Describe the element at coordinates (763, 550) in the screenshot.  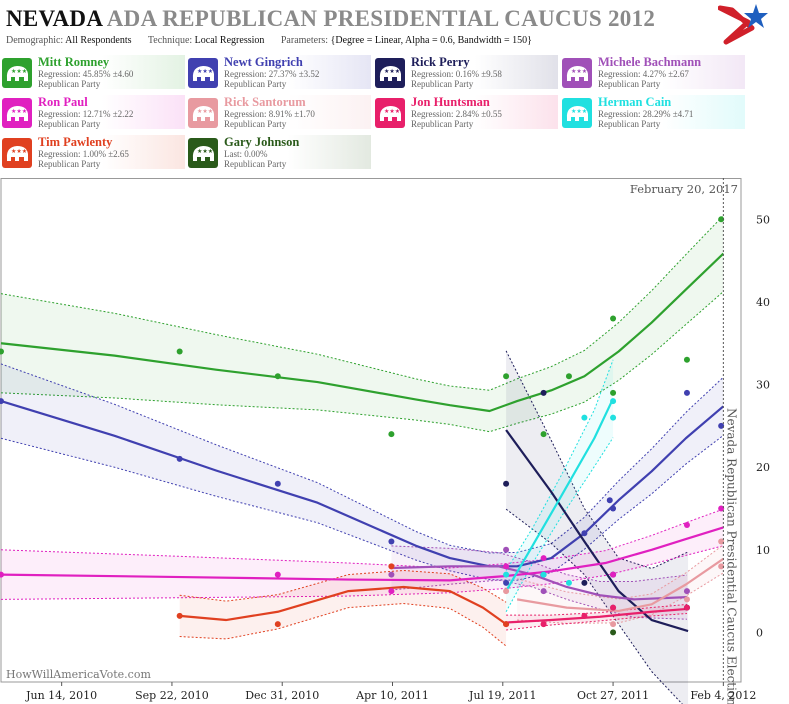
I see `y-tick-label: 10` at that location.